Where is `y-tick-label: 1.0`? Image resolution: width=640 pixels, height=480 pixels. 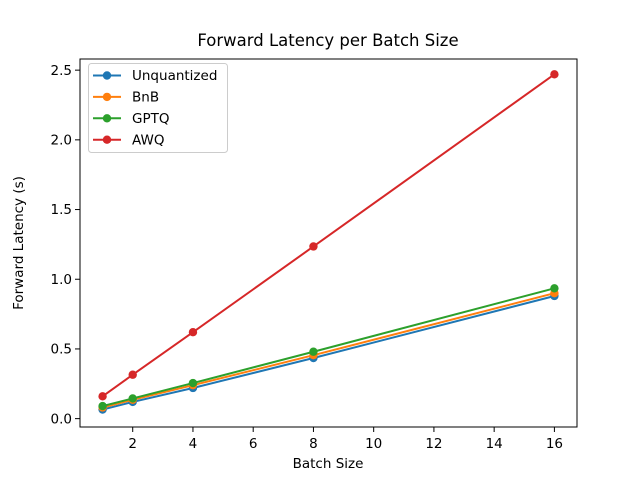
y-tick-label: 1.0 is located at coordinates (61, 280).